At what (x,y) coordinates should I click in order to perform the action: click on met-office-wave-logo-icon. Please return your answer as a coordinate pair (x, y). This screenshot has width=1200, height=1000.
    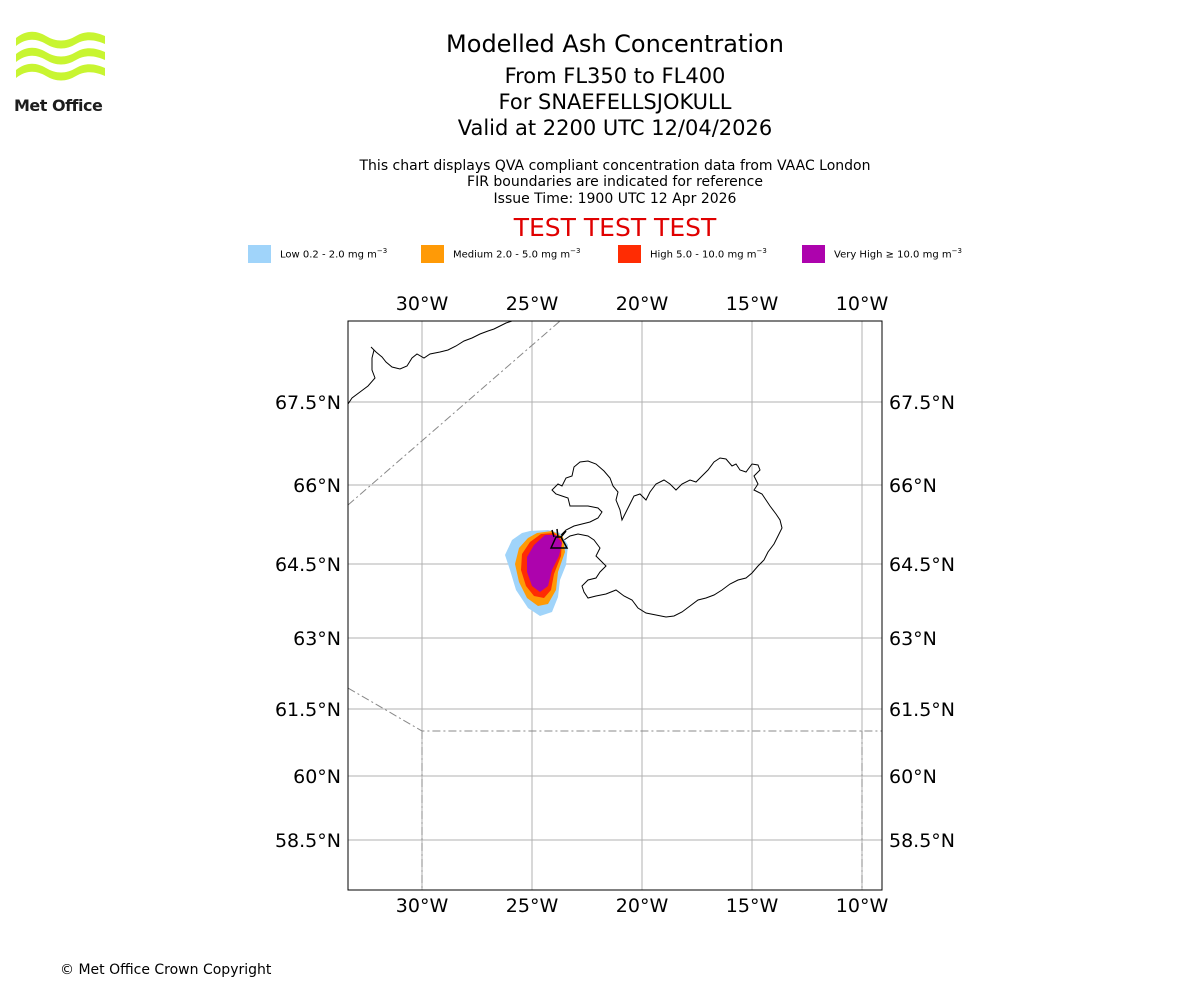
    Looking at the image, I should click on (60, 56).